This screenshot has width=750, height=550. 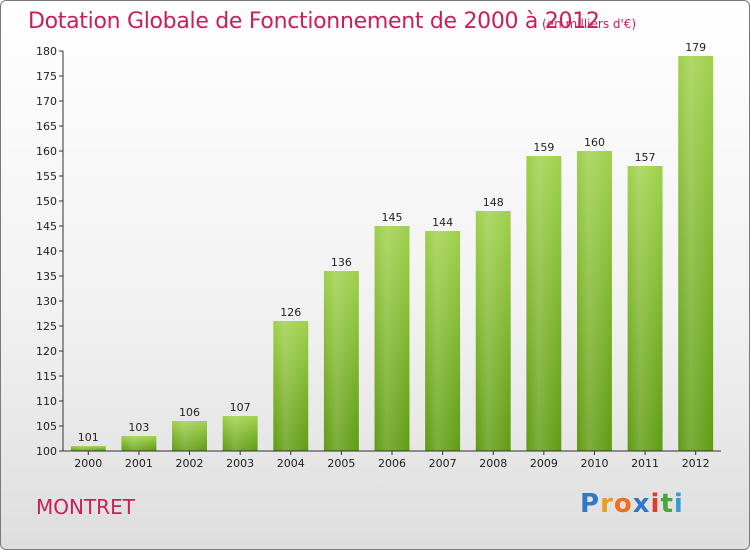 I want to click on logo-letter: o, so click(x=623, y=504).